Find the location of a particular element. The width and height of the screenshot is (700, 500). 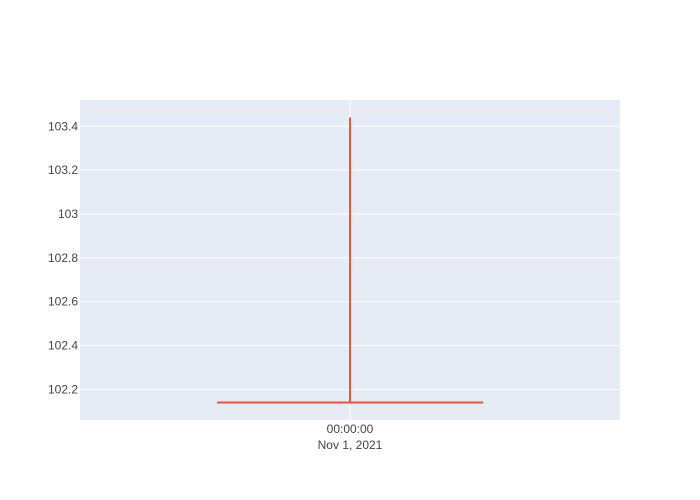

y-axis-tick-labels: 102.2 102.4 102.6 102.8 103 103.2 103.4 is located at coordinates (63, 257).